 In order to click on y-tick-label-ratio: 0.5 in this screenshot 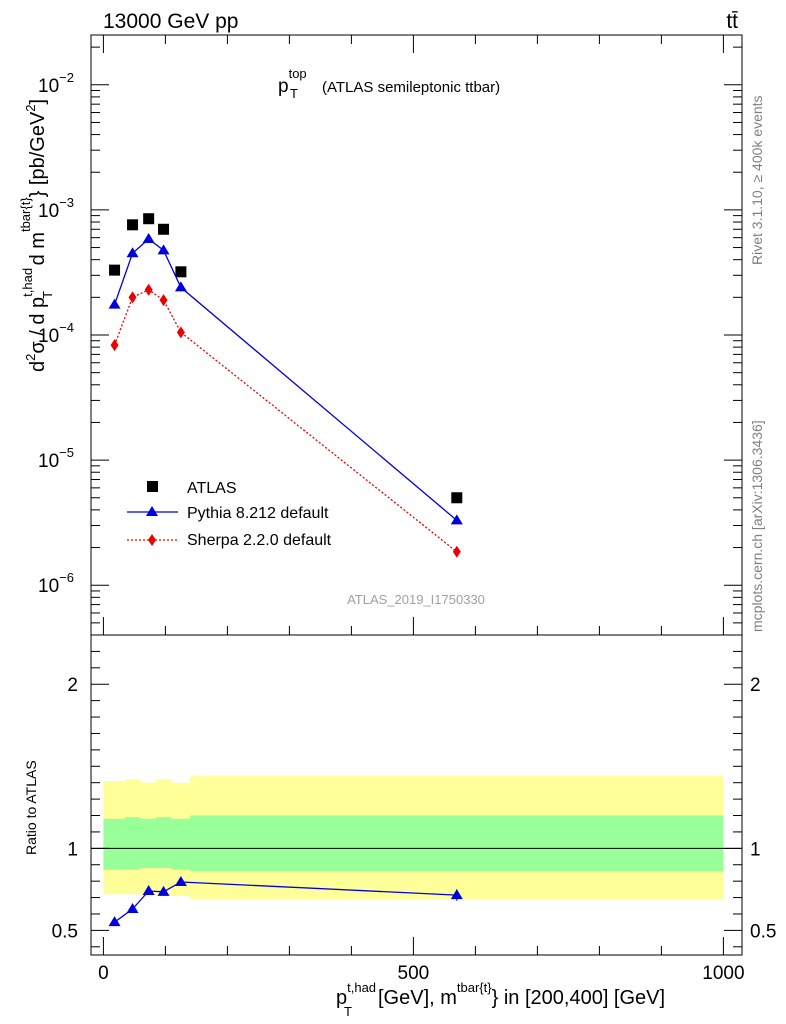, I will do `click(65, 931)`.